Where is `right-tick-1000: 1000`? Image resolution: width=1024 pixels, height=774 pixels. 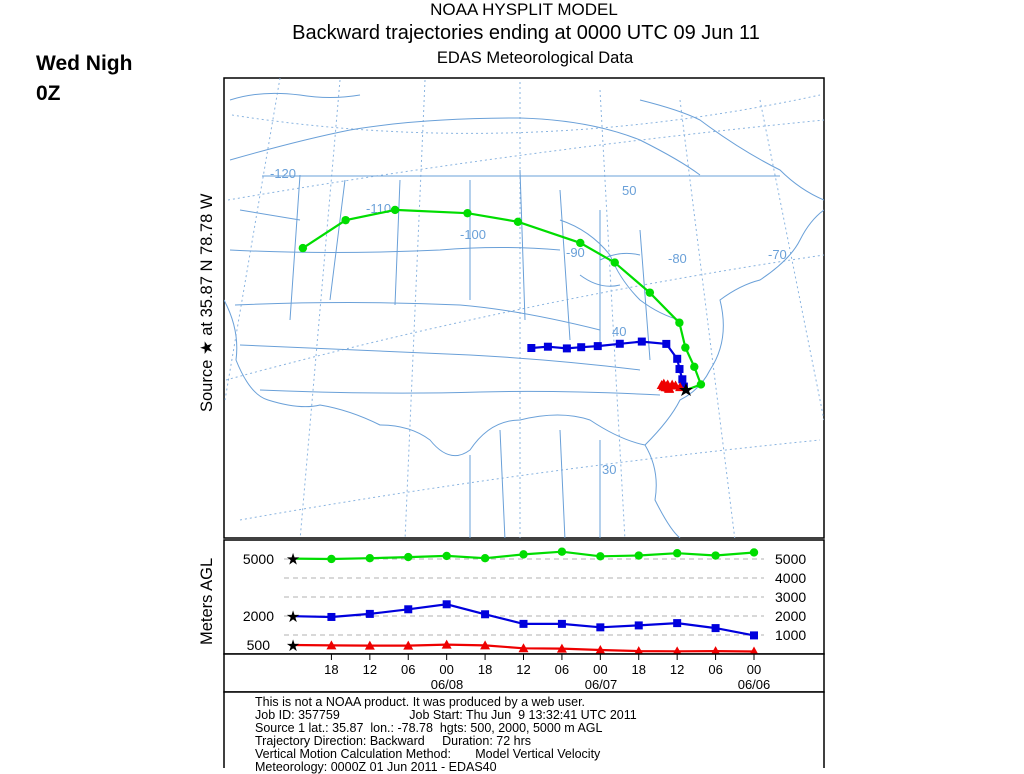 right-tick-1000: 1000 is located at coordinates (790, 635).